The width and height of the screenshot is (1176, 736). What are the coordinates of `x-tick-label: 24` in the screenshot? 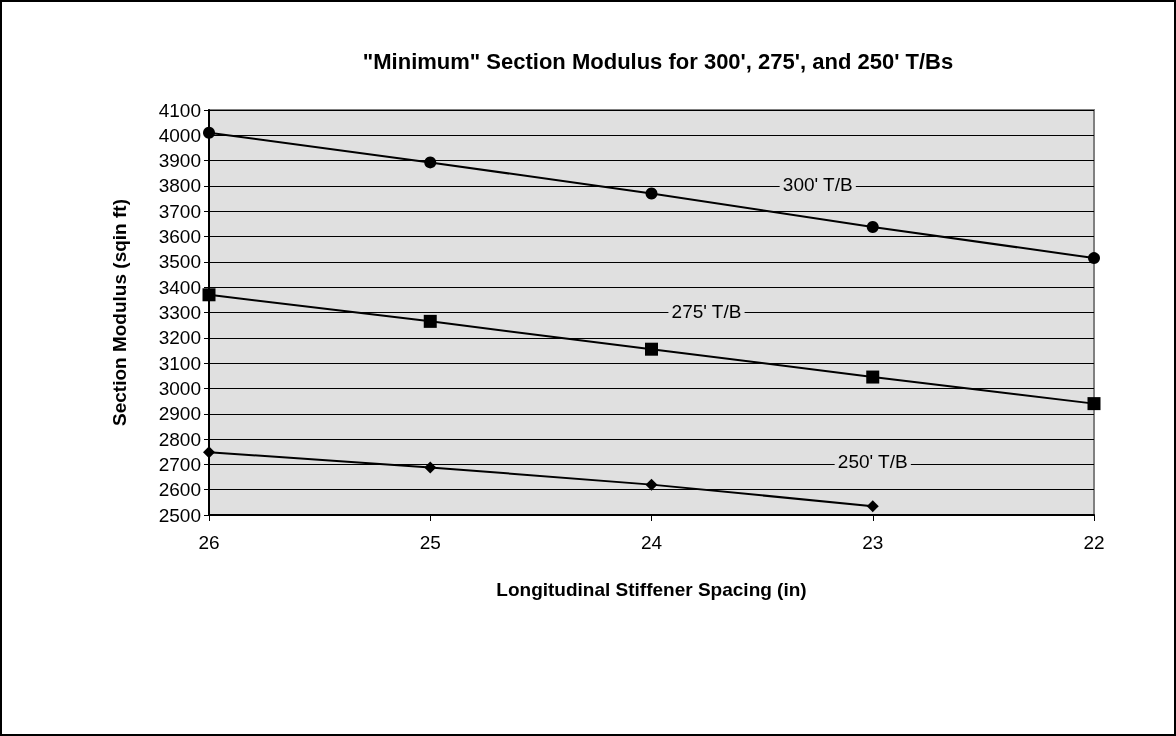 It's located at (651, 542).